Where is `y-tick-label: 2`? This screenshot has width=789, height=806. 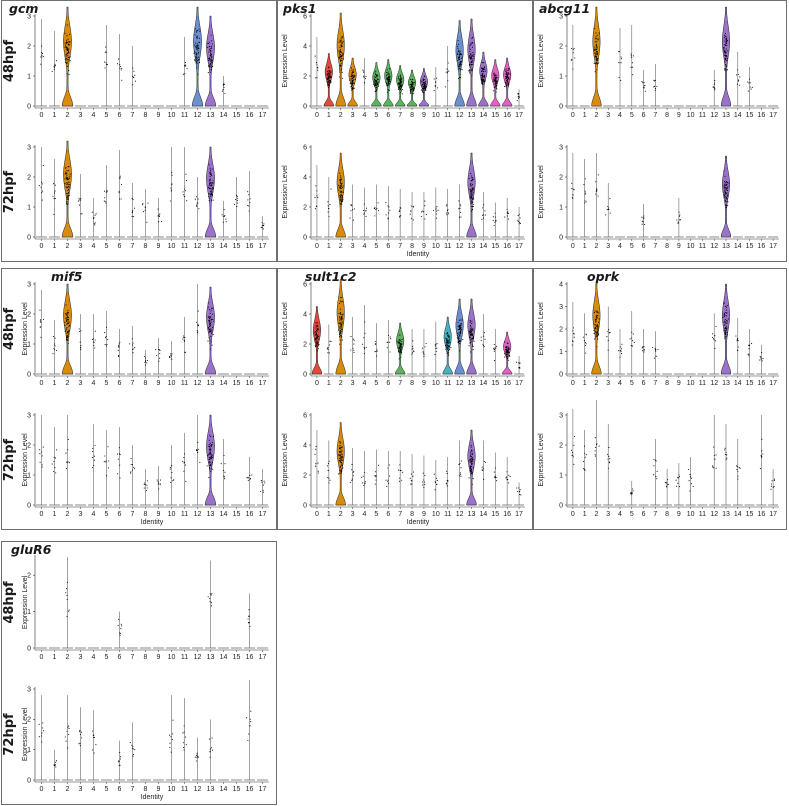
y-tick-label: 2 is located at coordinates (305, 475).